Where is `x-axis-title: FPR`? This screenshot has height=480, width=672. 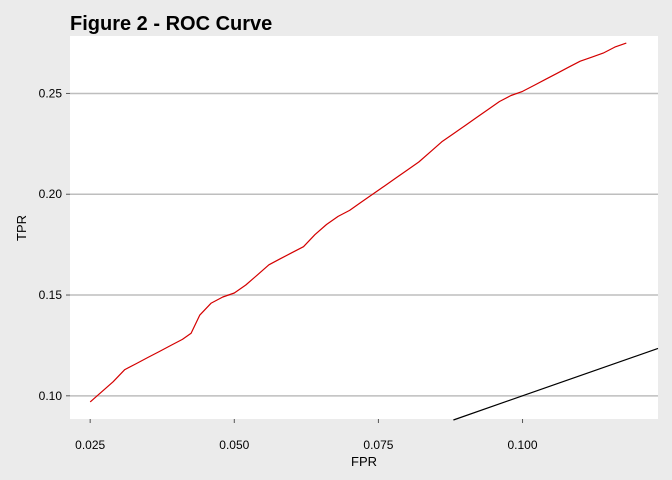
x-axis-title: FPR is located at coordinates (364, 461).